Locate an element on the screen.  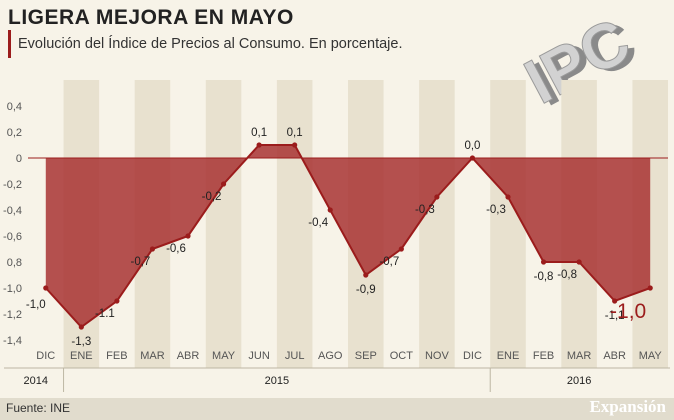
data-label: -1,1 is located at coordinates (615, 316).